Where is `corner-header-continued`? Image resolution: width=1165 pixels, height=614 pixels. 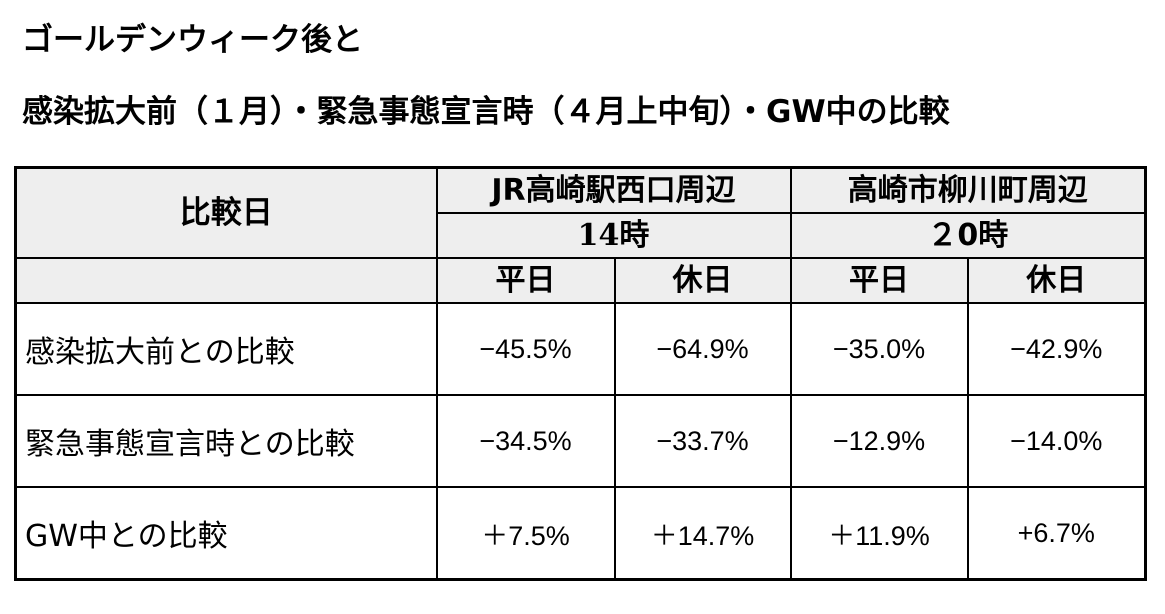 corner-header-continued is located at coordinates (226, 280).